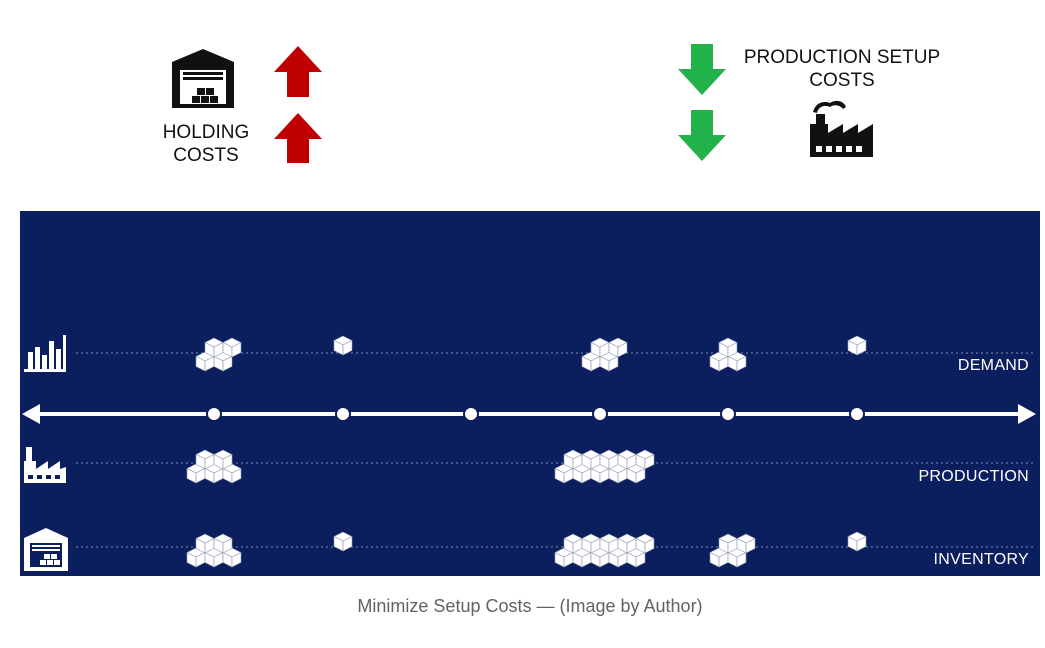 Image resolution: width=1045 pixels, height=648 pixels. Describe the element at coordinates (298, 104) in the screenshot. I see `up-arrow-group` at that location.